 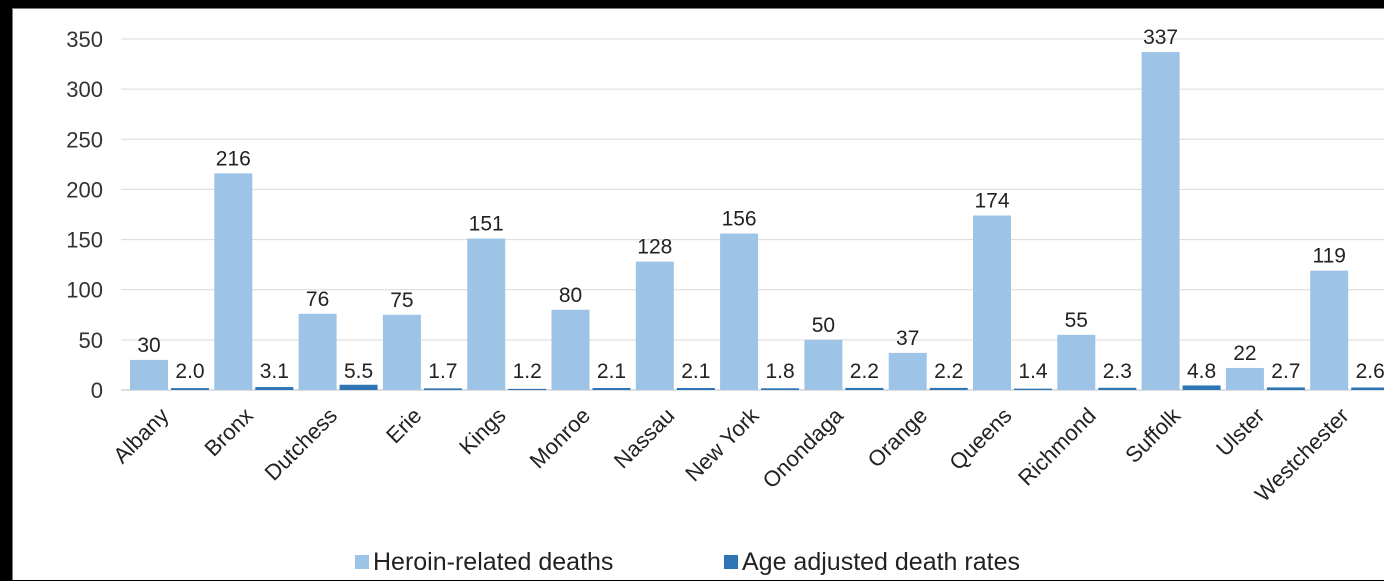 I want to click on data-label-death-rate: 2.3, so click(x=1117, y=371).